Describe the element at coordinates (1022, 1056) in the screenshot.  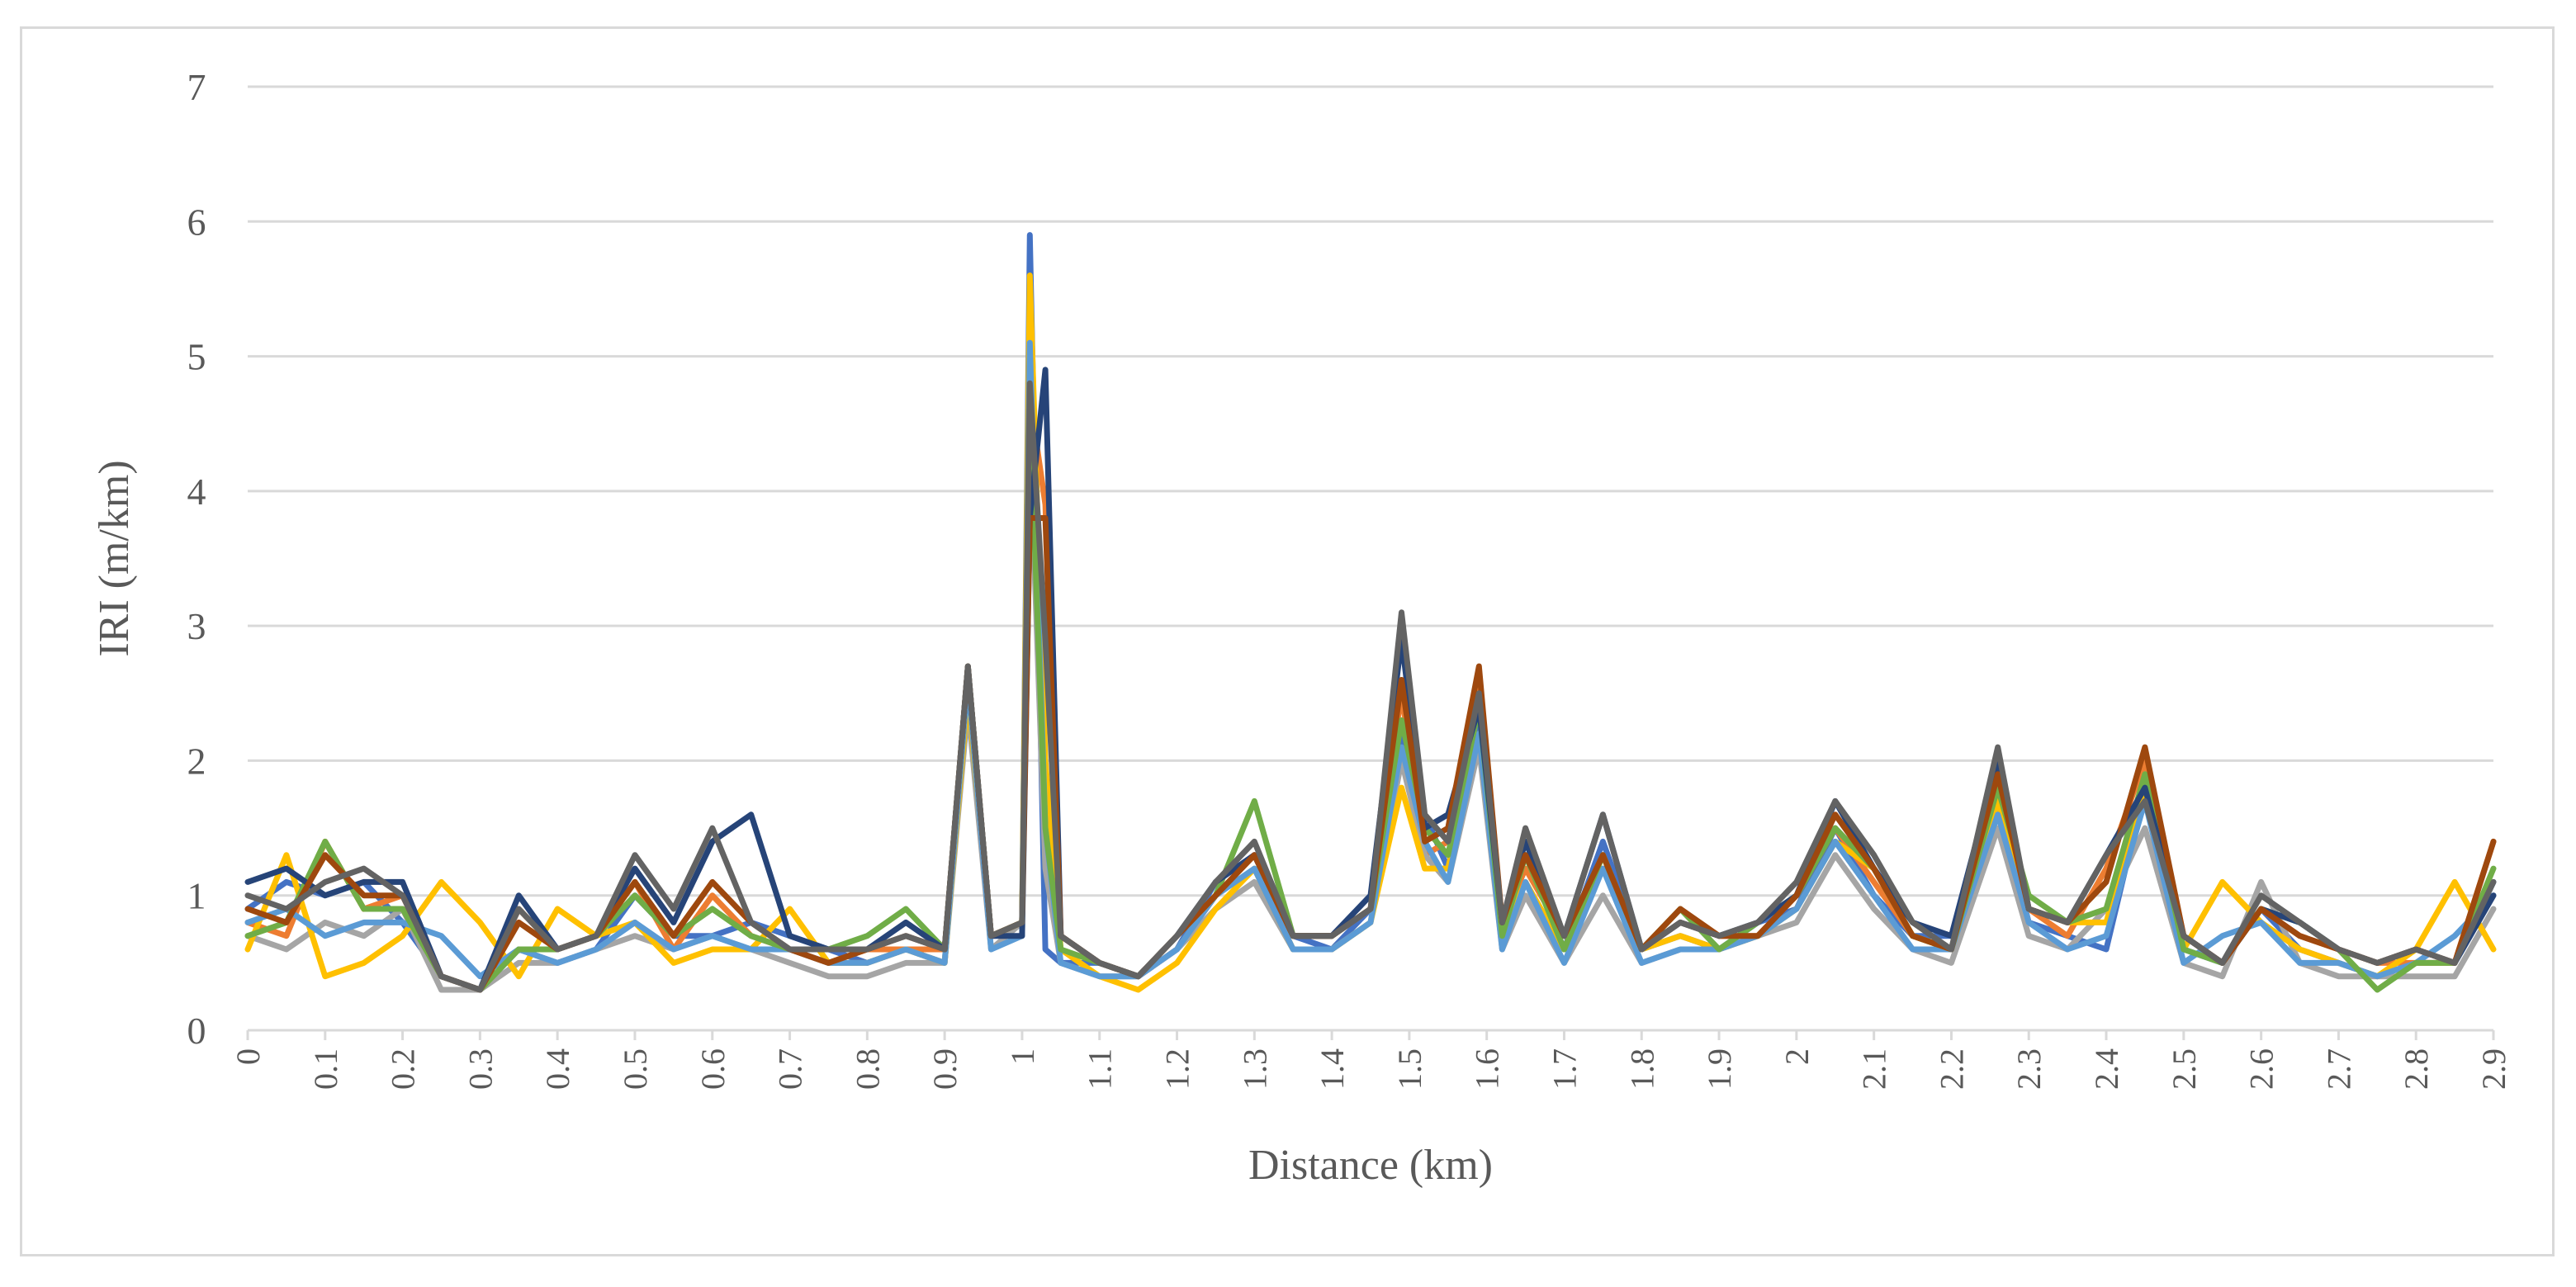
I see `x-tick-label: 1` at that location.